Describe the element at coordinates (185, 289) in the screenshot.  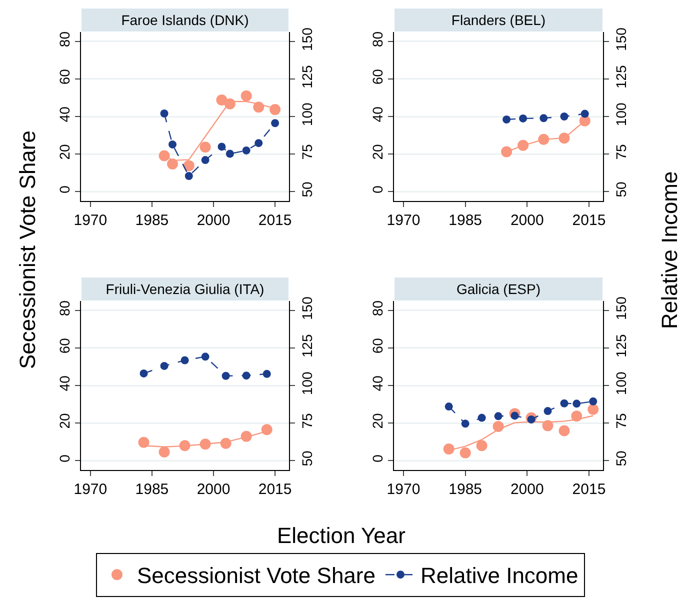
I see `chart-title: Friuli-Venezia Giulia (ITA)` at that location.